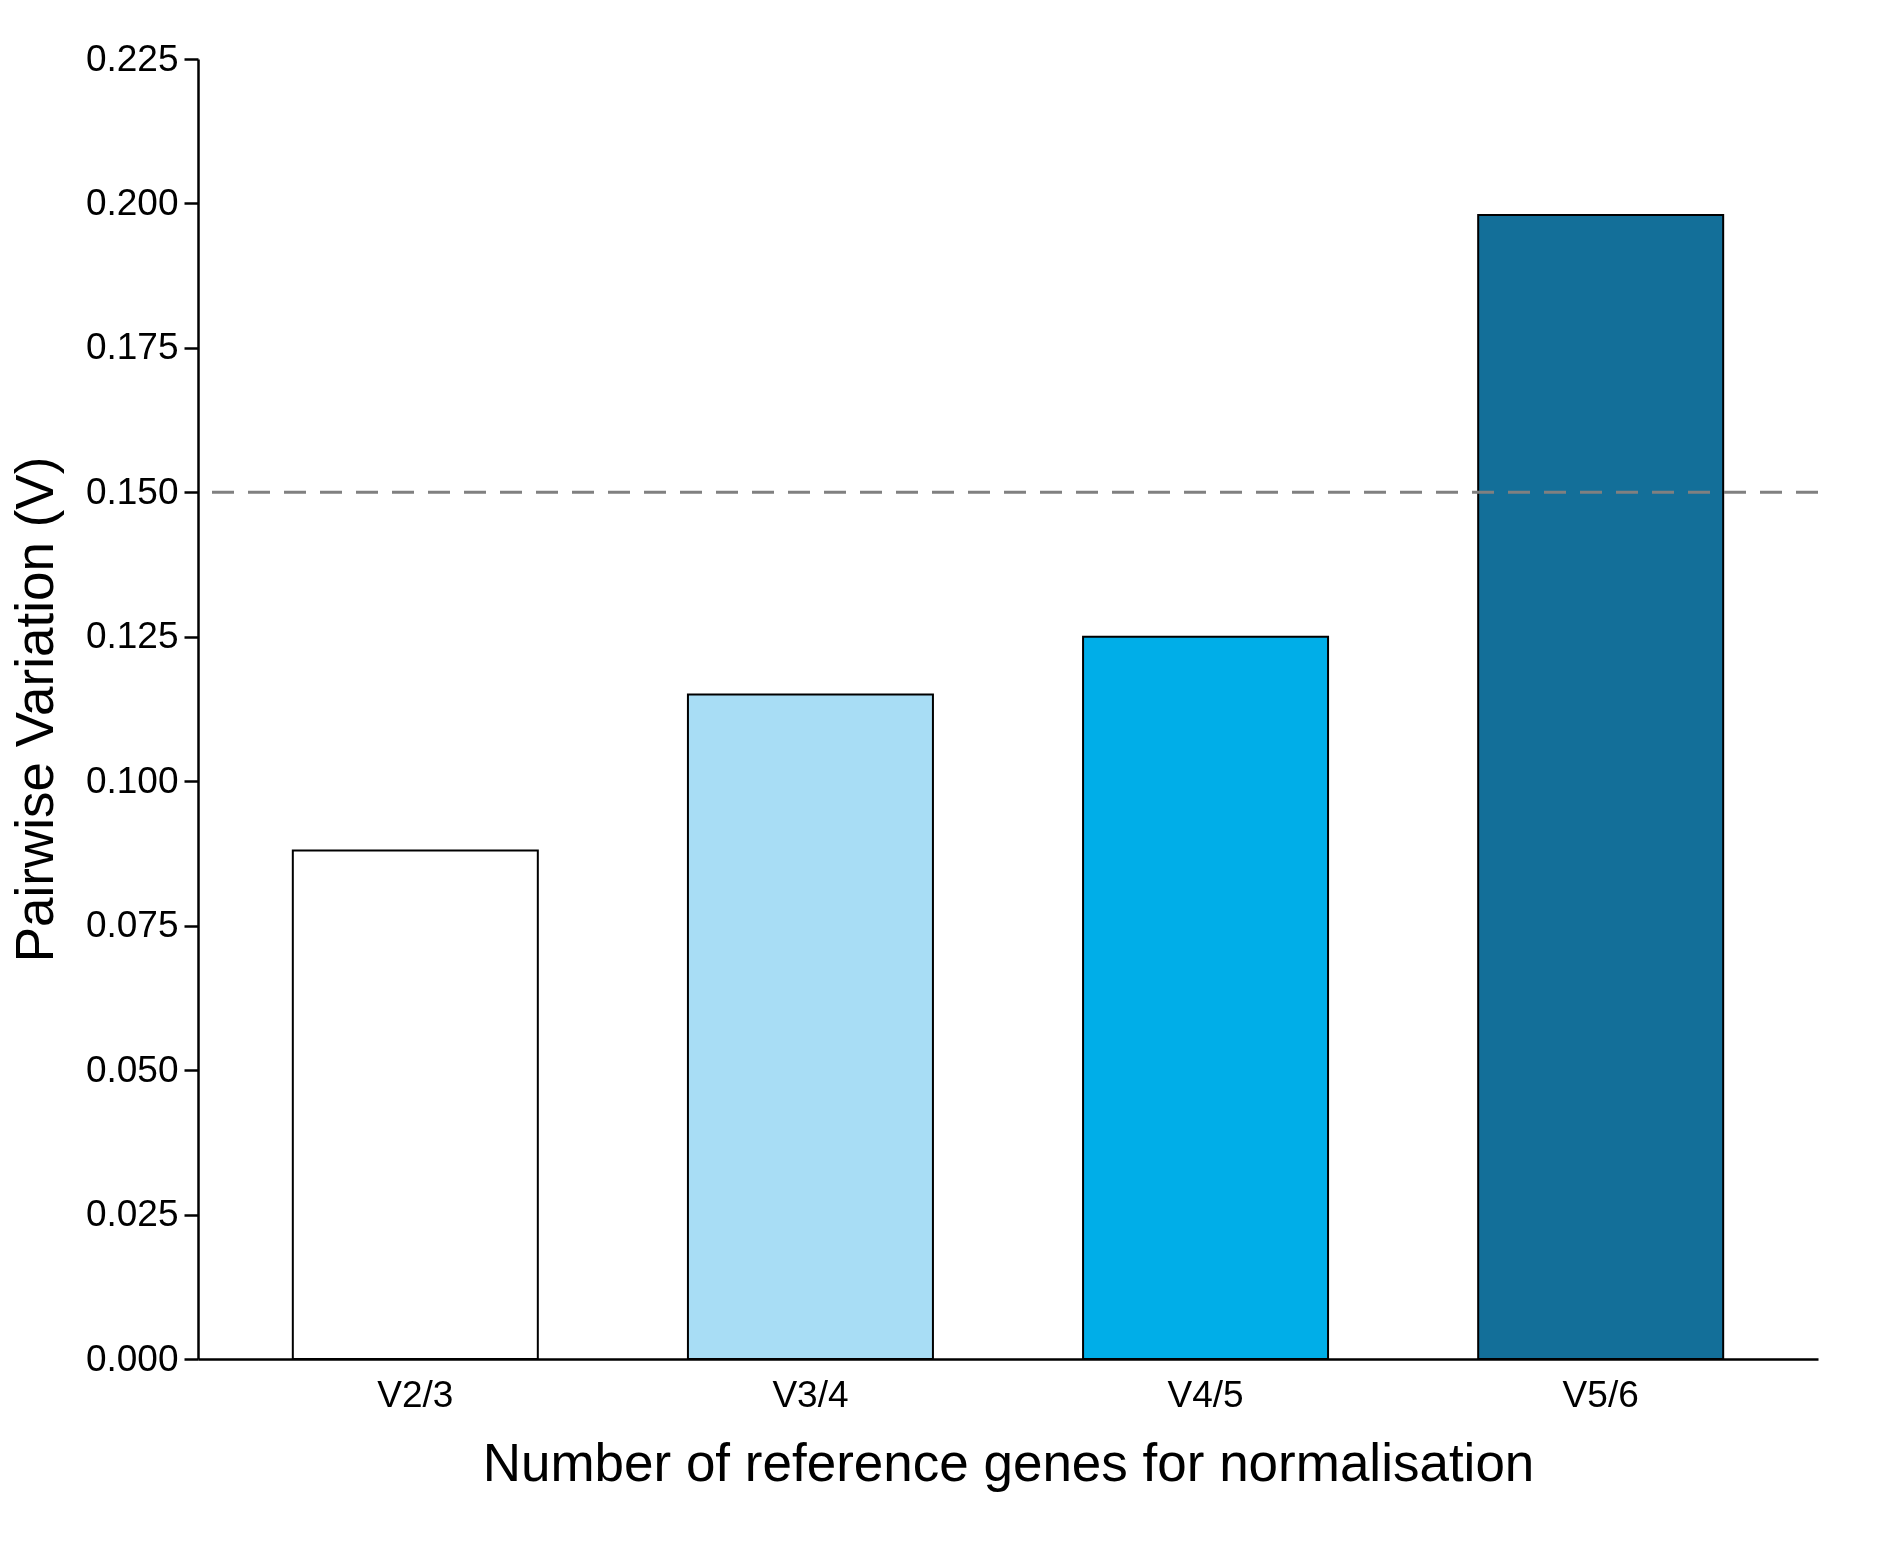 Image resolution: width=1903 pixels, height=1543 pixels. What do you see at coordinates (1600, 1394) in the screenshot?
I see `x-tick-label: V5/6` at bounding box center [1600, 1394].